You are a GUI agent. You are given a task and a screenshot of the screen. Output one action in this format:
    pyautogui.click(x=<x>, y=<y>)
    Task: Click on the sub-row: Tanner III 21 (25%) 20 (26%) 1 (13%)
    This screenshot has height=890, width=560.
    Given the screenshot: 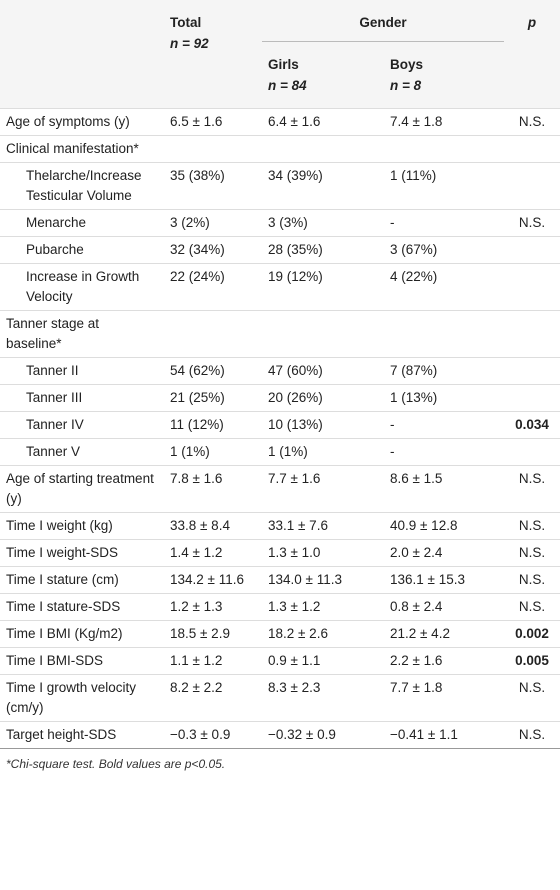 What is the action you would take?
    pyautogui.click(x=280, y=398)
    